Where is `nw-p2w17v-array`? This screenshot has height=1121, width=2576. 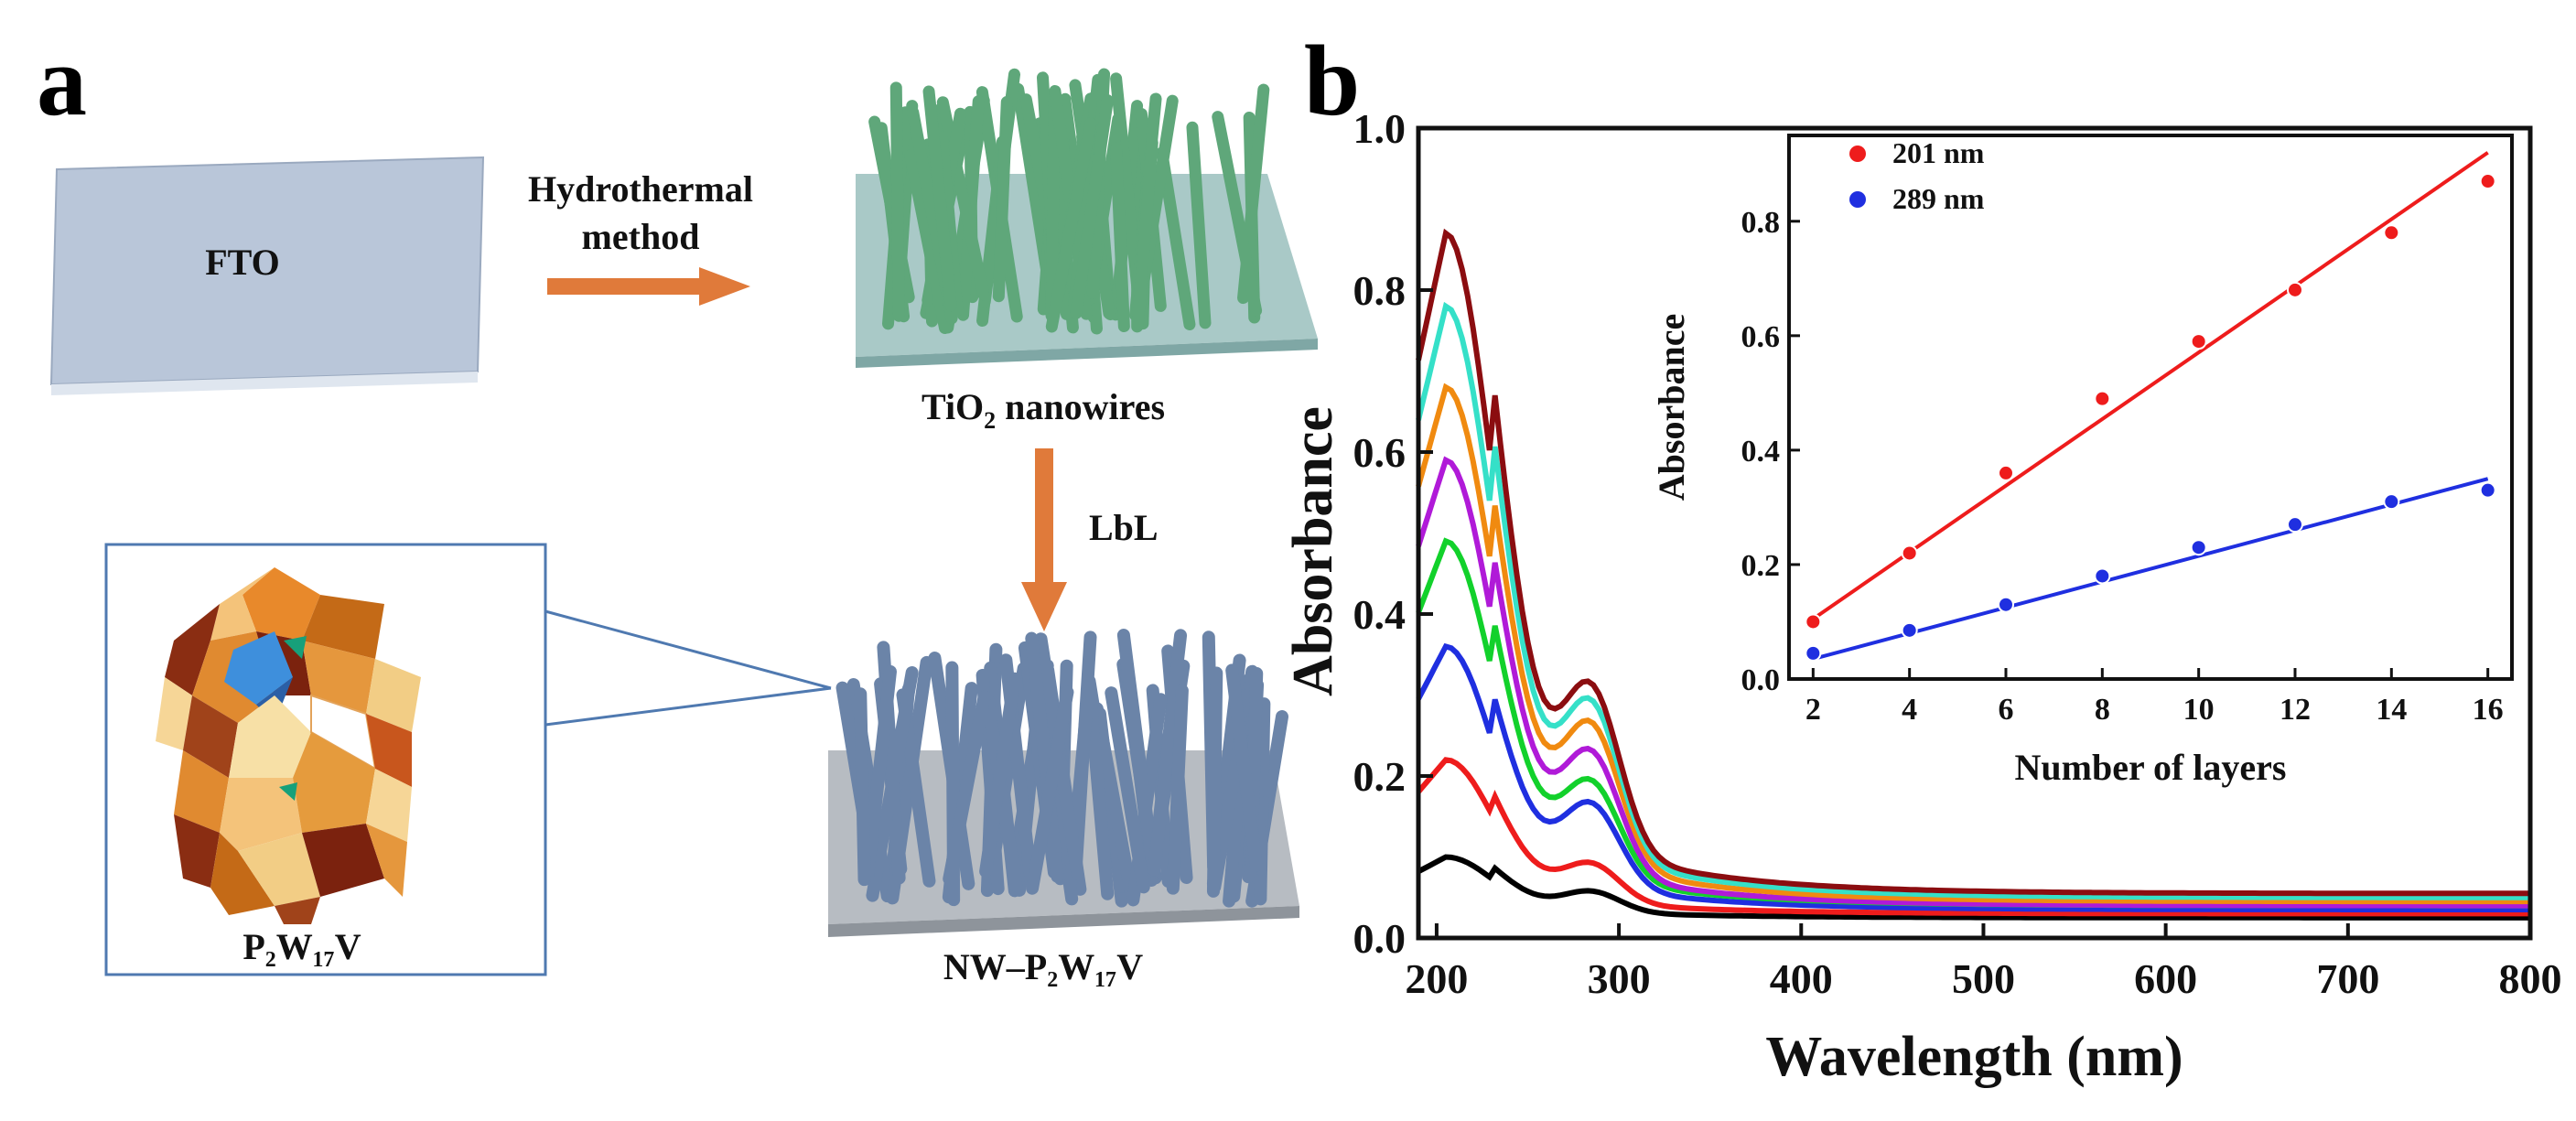
nw-p2w17v-array is located at coordinates (1063, 783).